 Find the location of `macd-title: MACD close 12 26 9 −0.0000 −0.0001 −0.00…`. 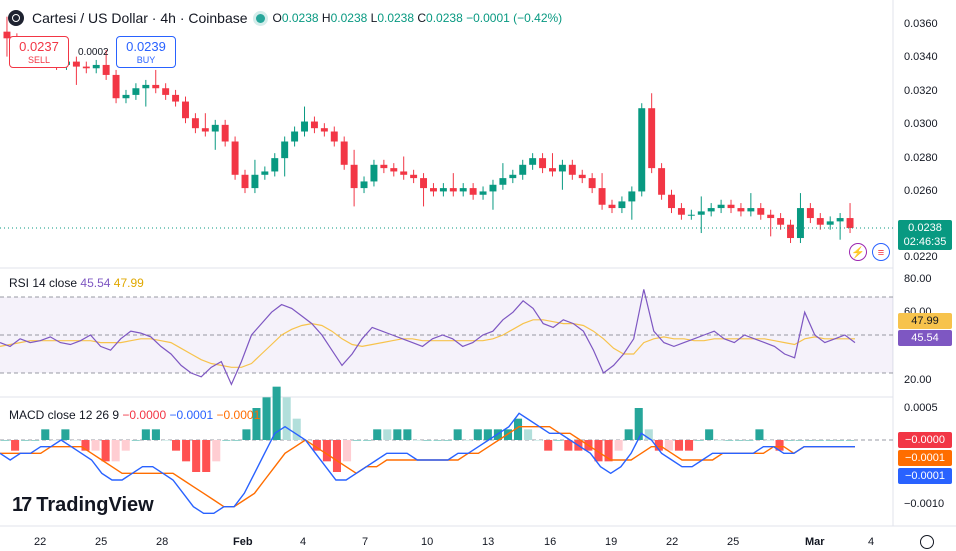

macd-title: MACD close 12 26 9 −0.0000 −0.0001 −0.00… is located at coordinates (135, 415).